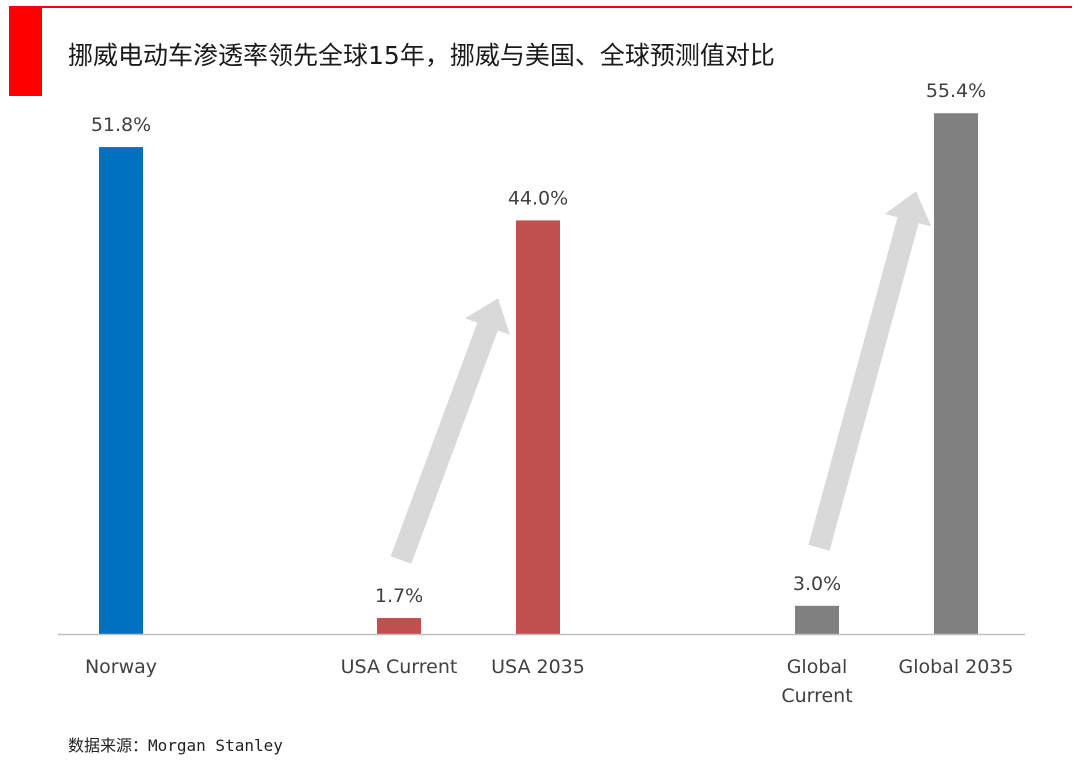 This screenshot has height=763, width=1080. I want to click on data-label-2: 44.0%, so click(538, 198).